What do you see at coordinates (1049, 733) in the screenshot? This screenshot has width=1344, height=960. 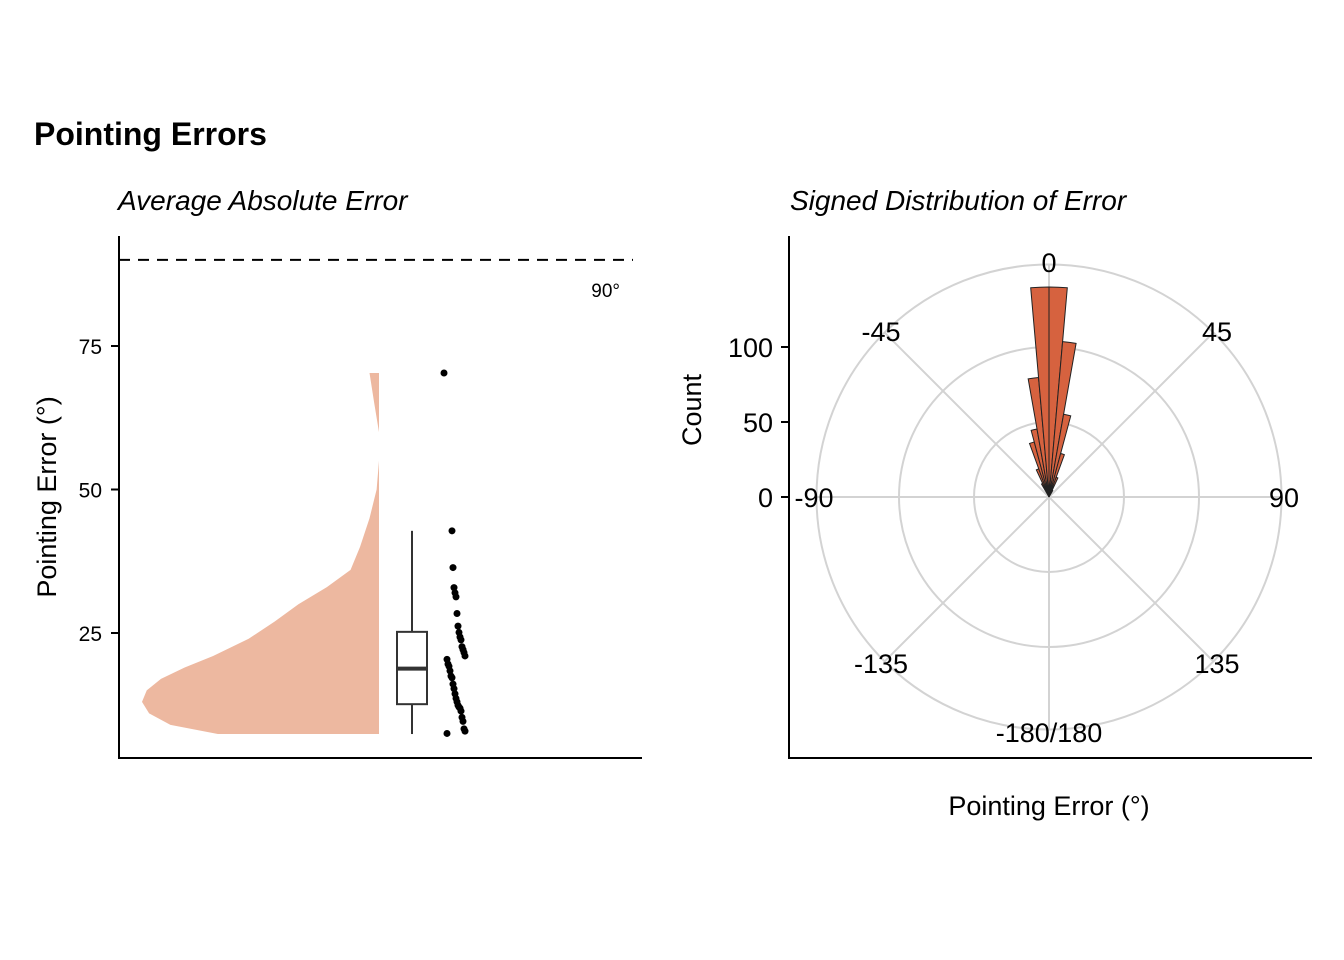 I see `polar-angle-label: -180/180` at bounding box center [1049, 733].